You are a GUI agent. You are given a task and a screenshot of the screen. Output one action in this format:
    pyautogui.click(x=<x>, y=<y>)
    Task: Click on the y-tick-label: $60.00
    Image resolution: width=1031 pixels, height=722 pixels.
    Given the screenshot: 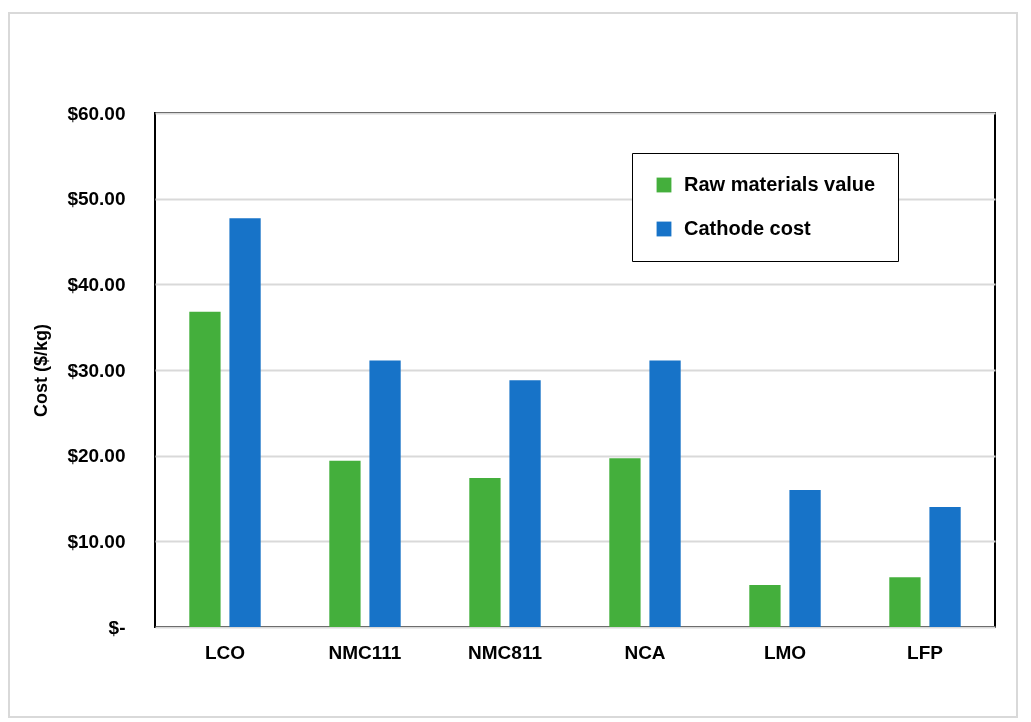 What is the action you would take?
    pyautogui.click(x=96, y=113)
    